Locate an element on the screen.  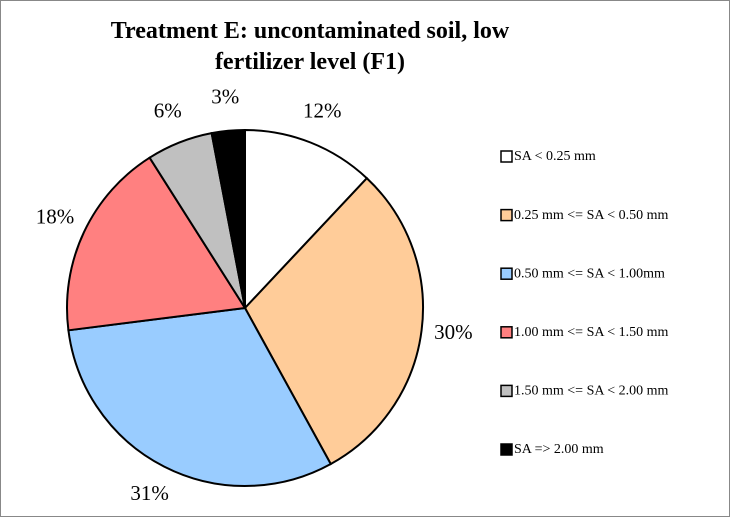
data-label: 12% is located at coordinates (322, 111).